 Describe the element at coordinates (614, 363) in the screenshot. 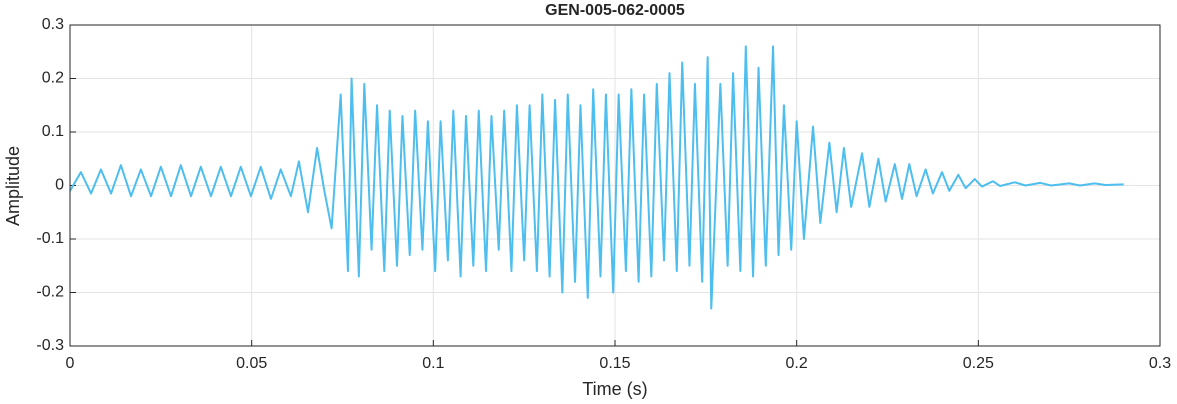

I see `x-tick-label: 0.15` at that location.